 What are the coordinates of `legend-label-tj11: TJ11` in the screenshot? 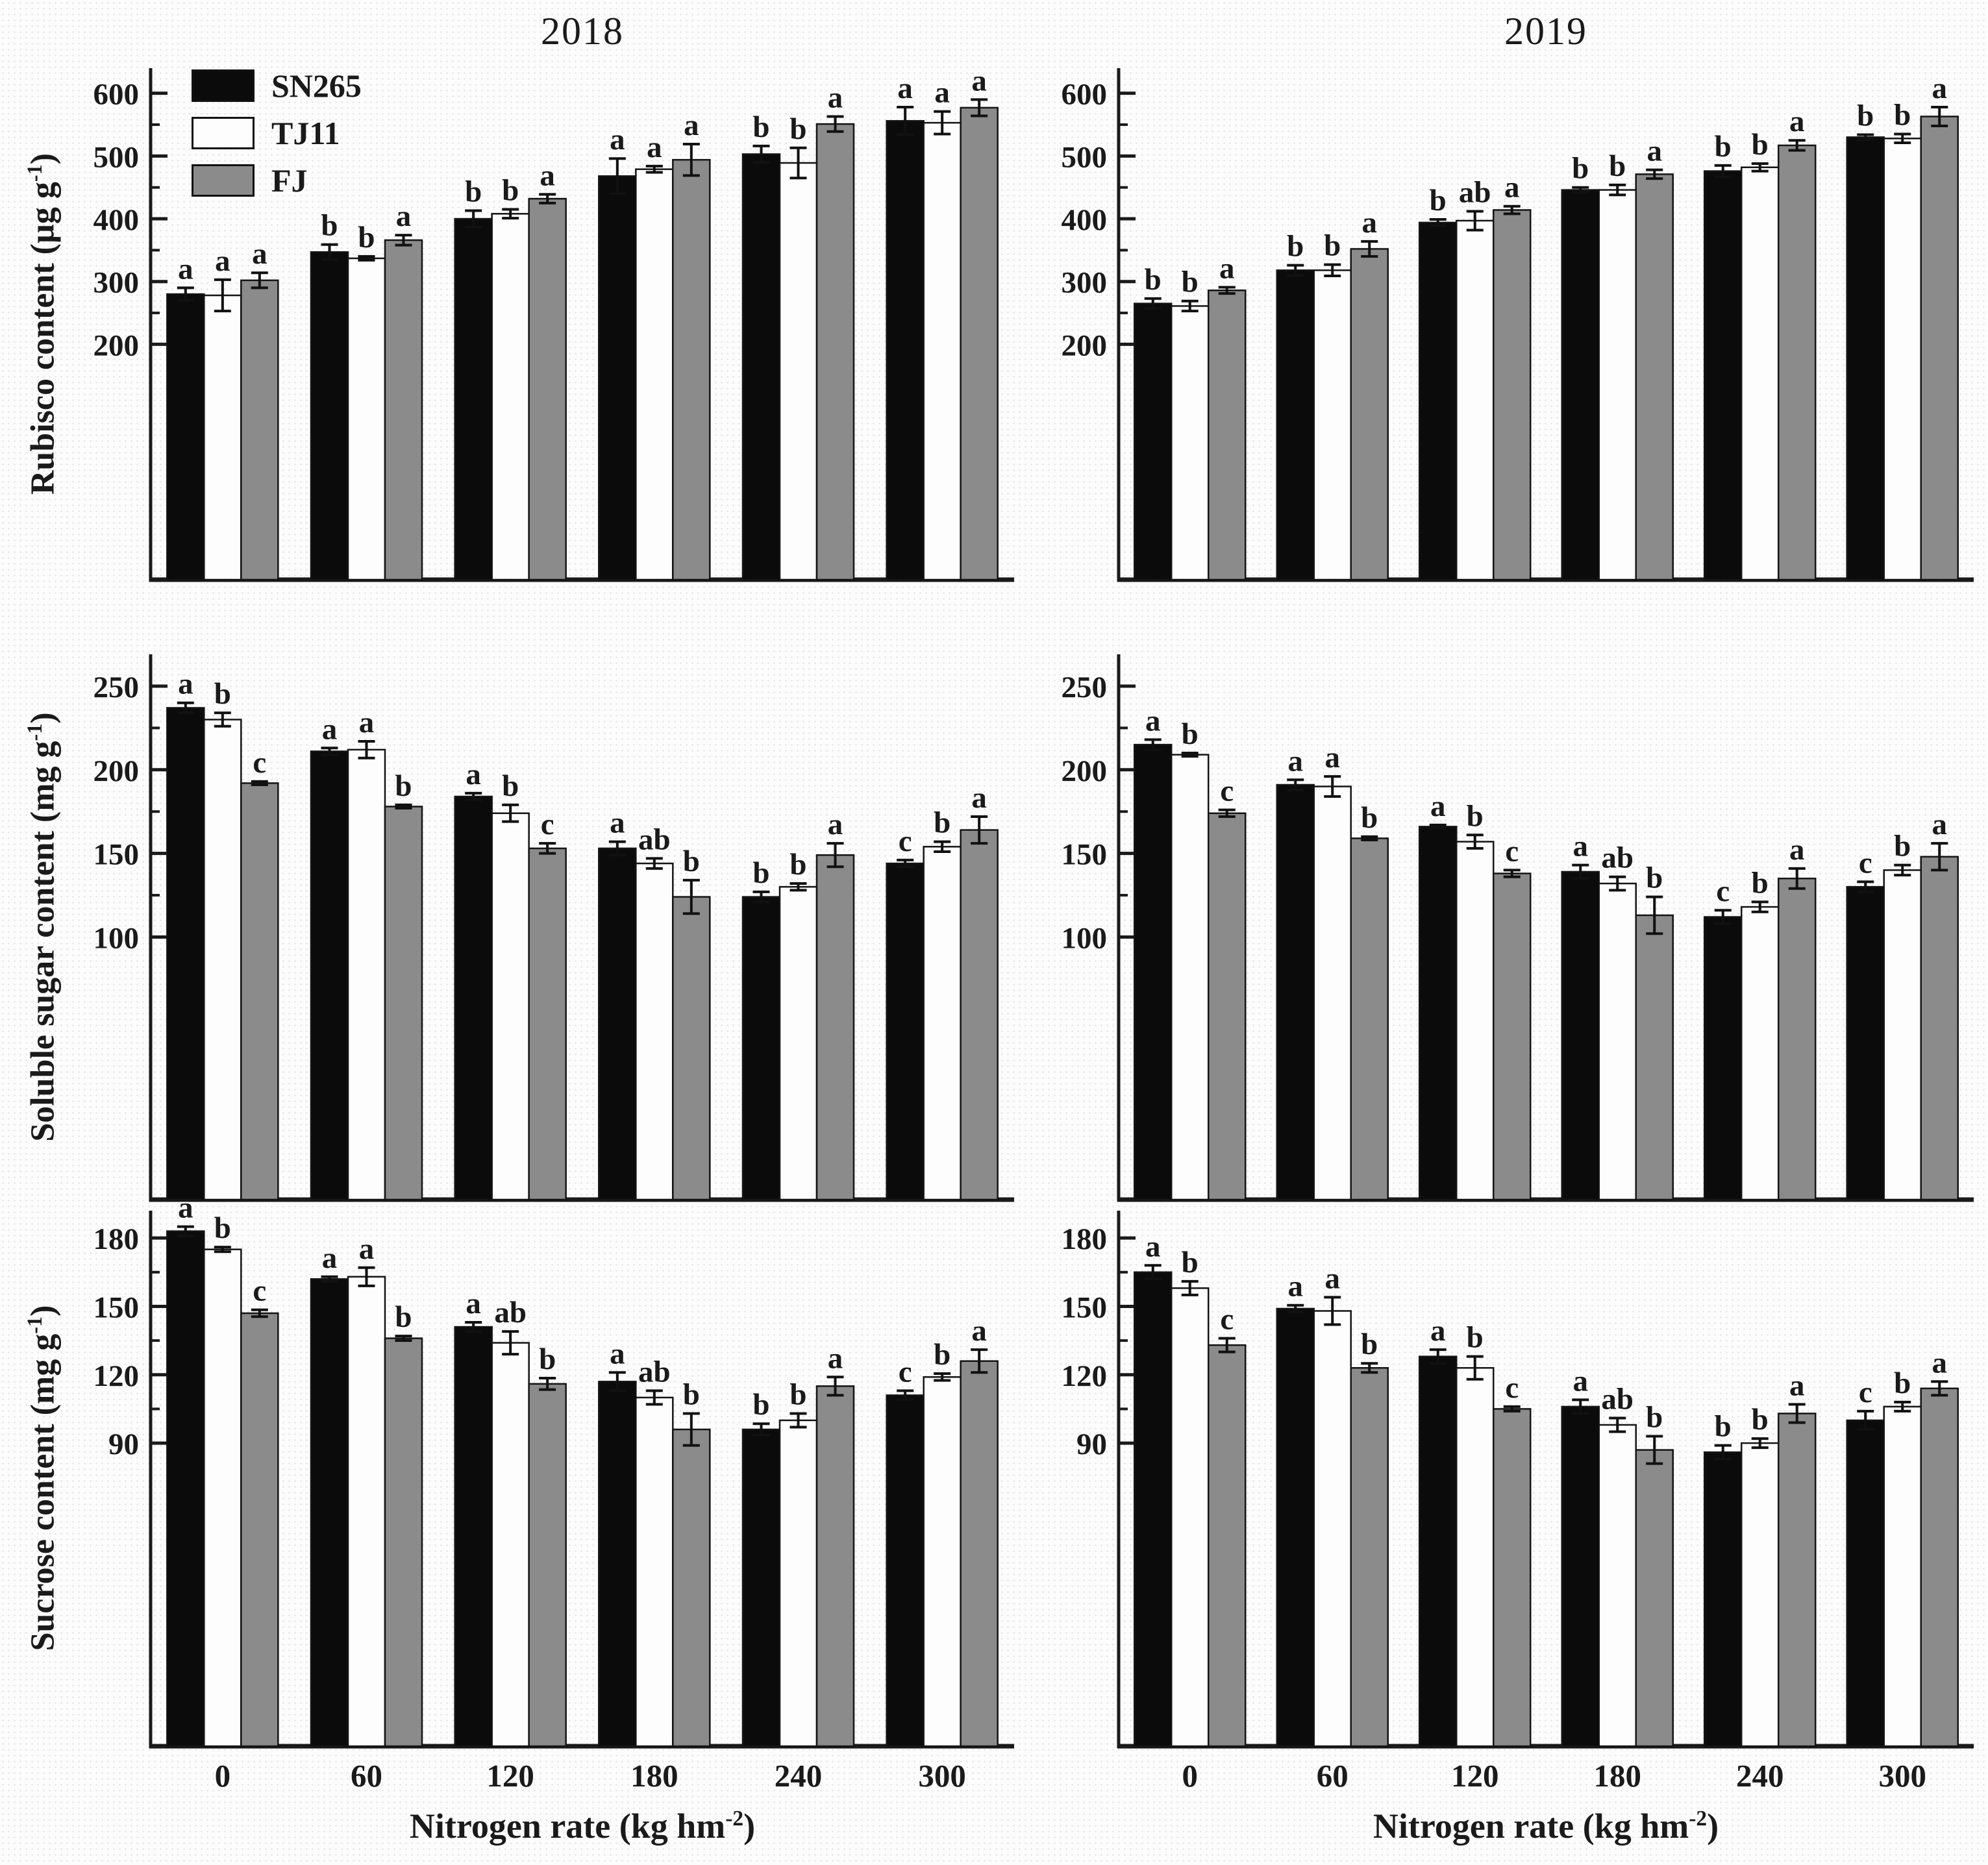 It's located at (305, 133).